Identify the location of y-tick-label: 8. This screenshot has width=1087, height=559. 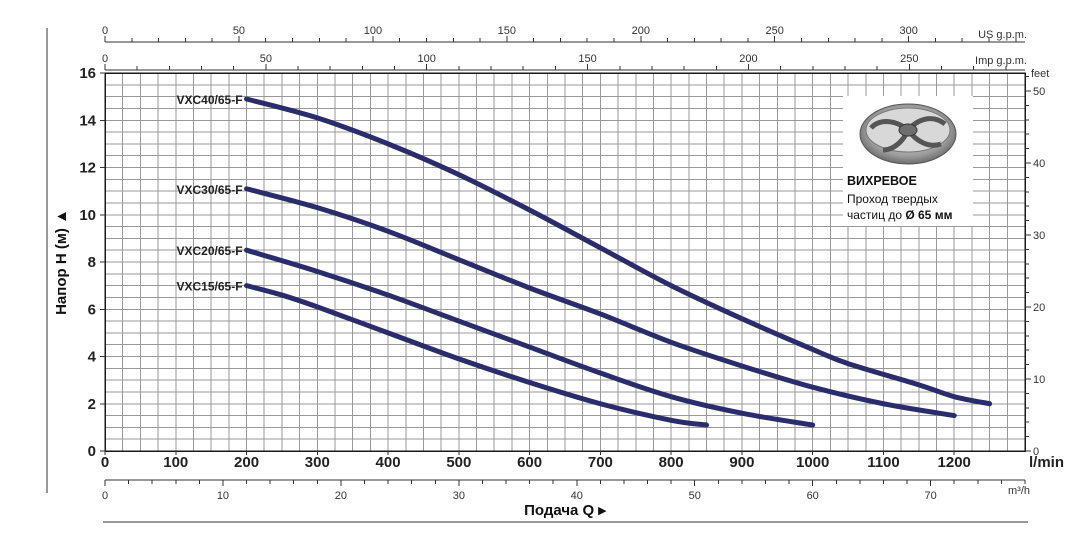
(92, 262).